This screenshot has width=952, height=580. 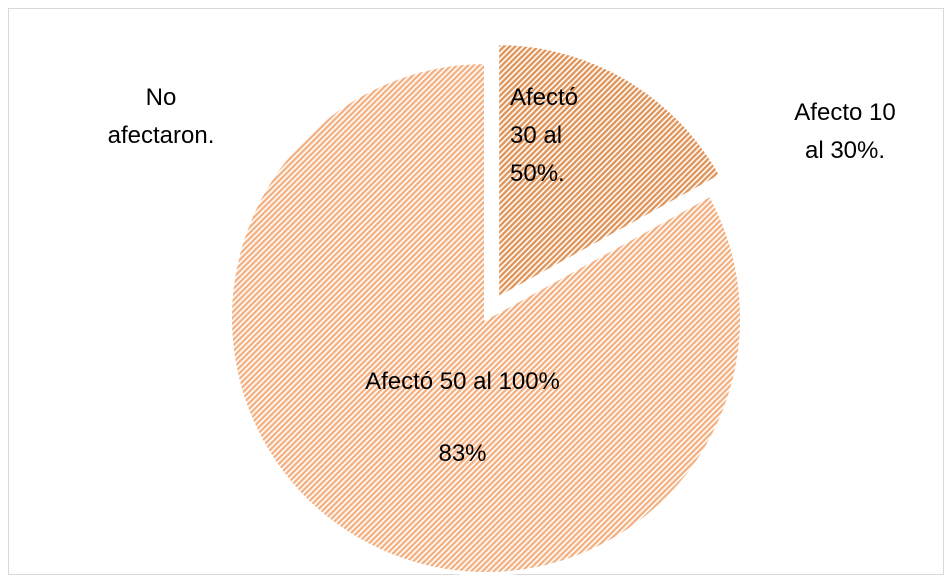 What do you see at coordinates (462, 381) in the screenshot?
I see `category-label: Afectó 50 al 100%` at bounding box center [462, 381].